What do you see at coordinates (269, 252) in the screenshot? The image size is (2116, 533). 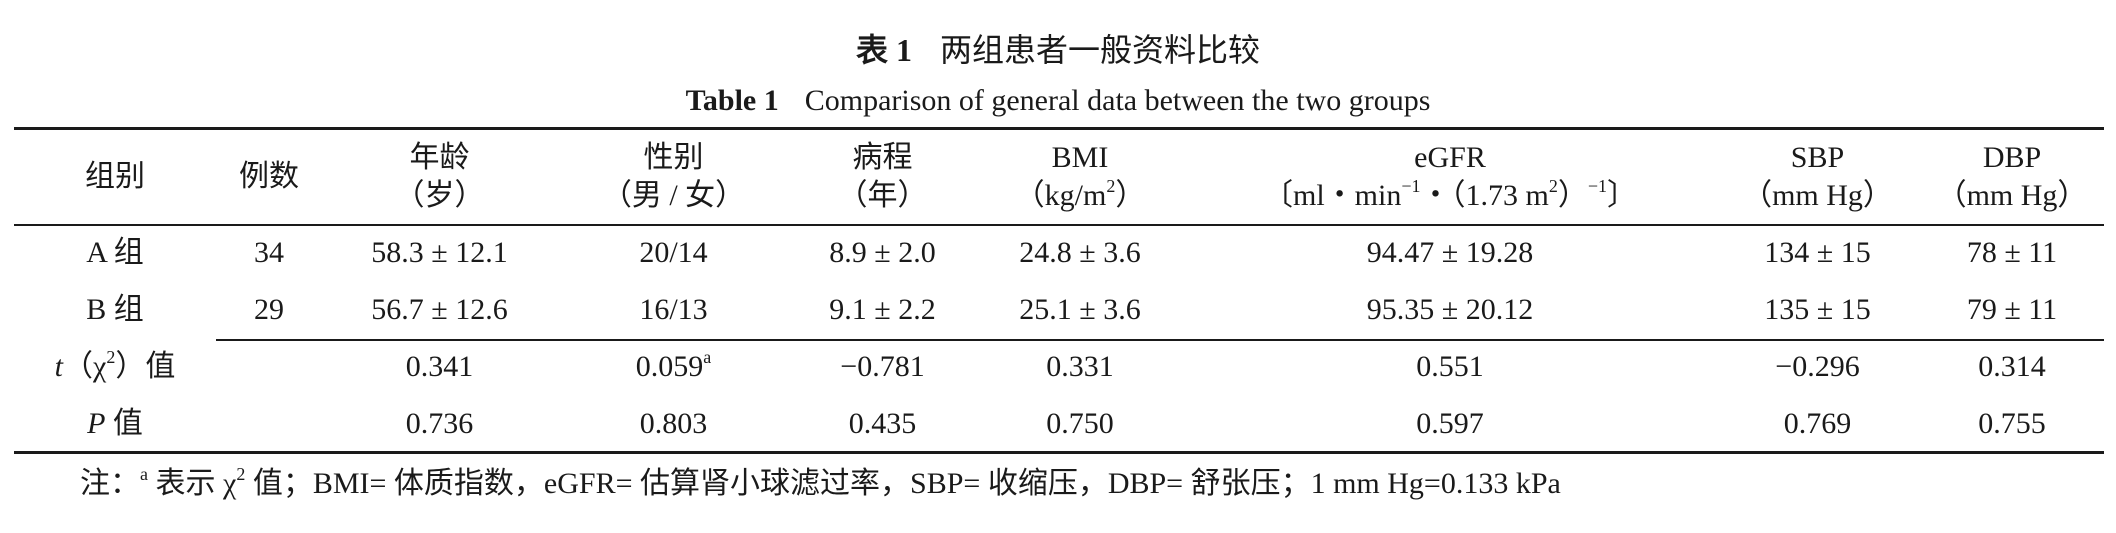 I see `cell-count: 34` at bounding box center [269, 252].